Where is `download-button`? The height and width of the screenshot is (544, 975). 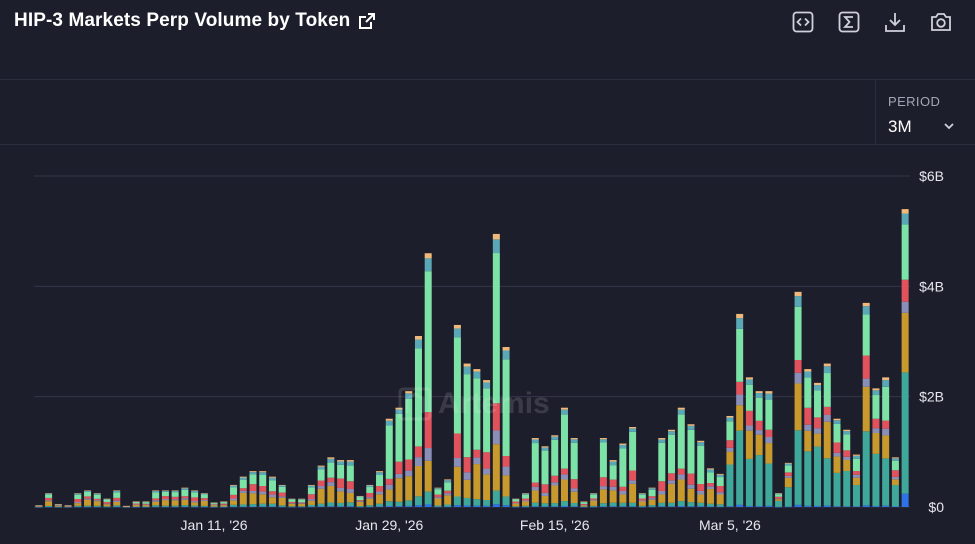 download-button is located at coordinates (895, 22).